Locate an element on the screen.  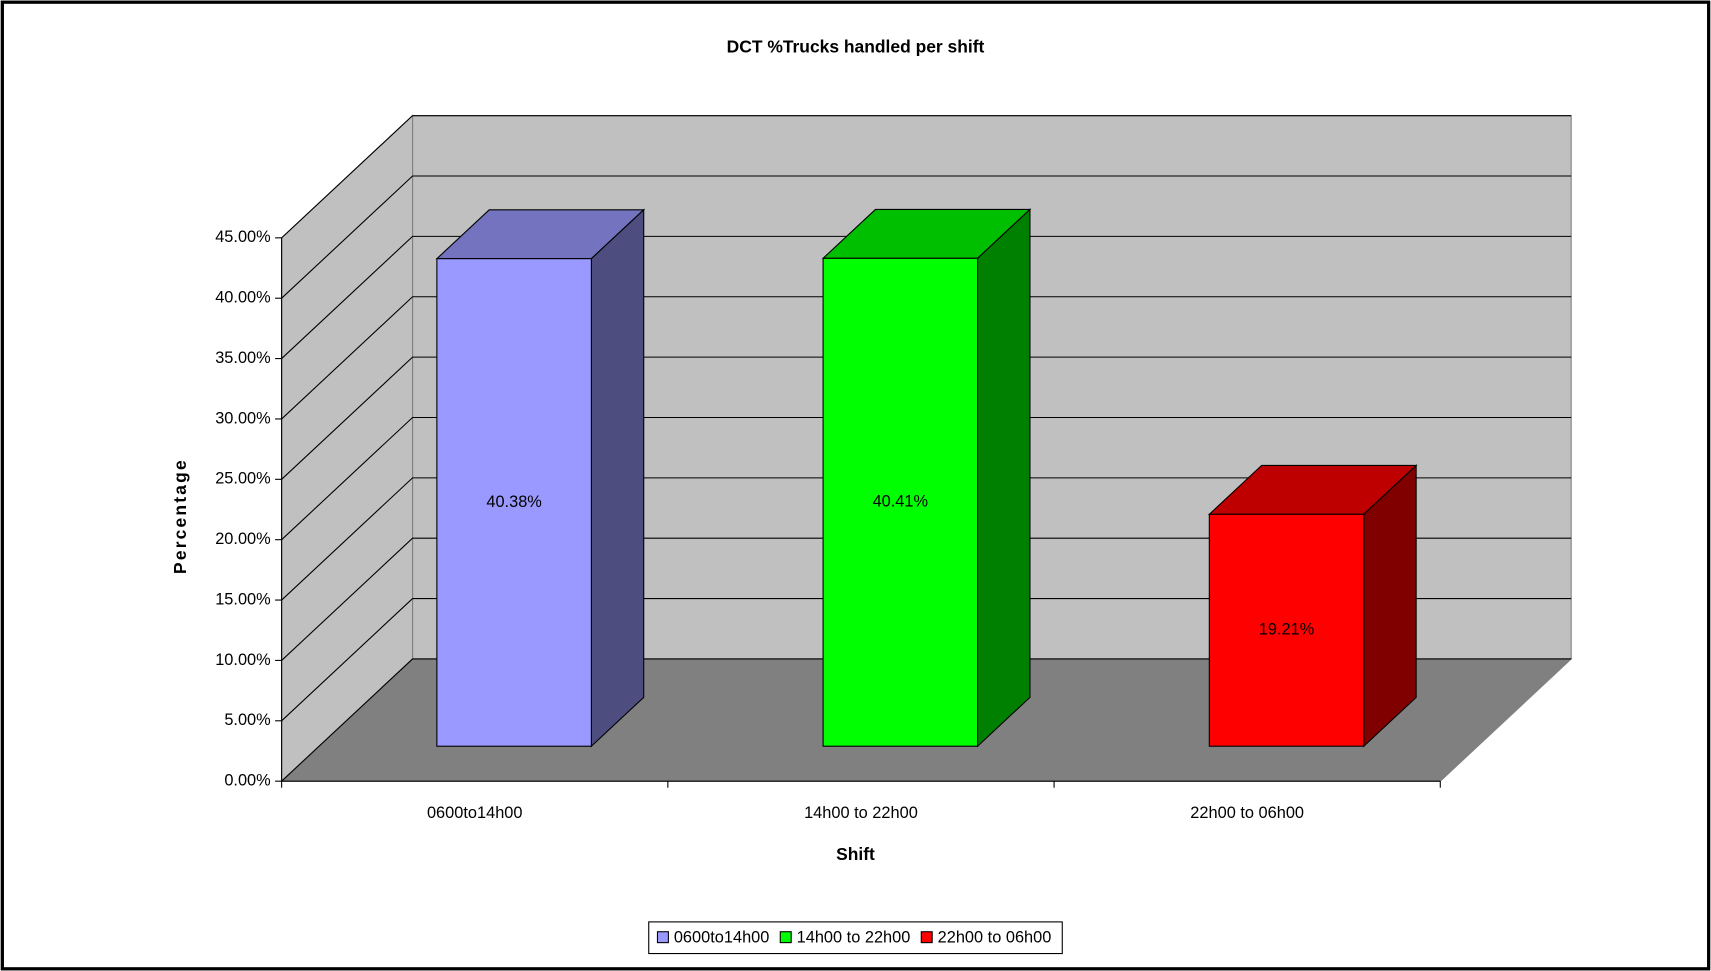
data-label: 40.38% is located at coordinates (514, 502).